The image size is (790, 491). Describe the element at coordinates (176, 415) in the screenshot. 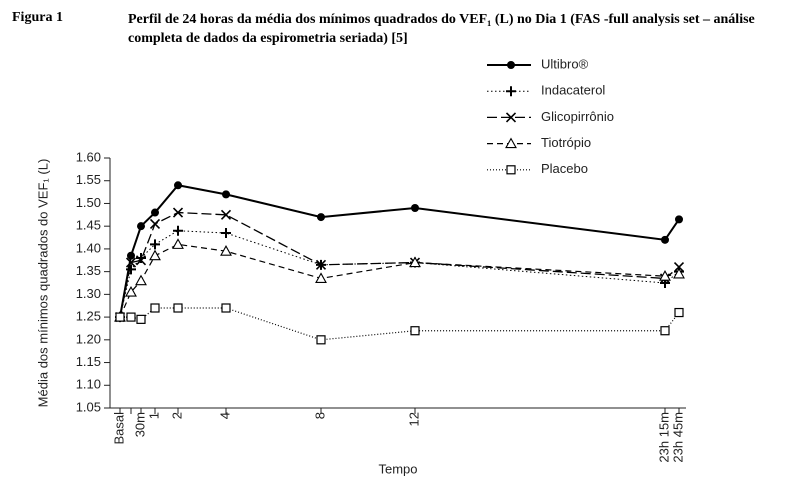

I see `x-tick-label: 2` at that location.